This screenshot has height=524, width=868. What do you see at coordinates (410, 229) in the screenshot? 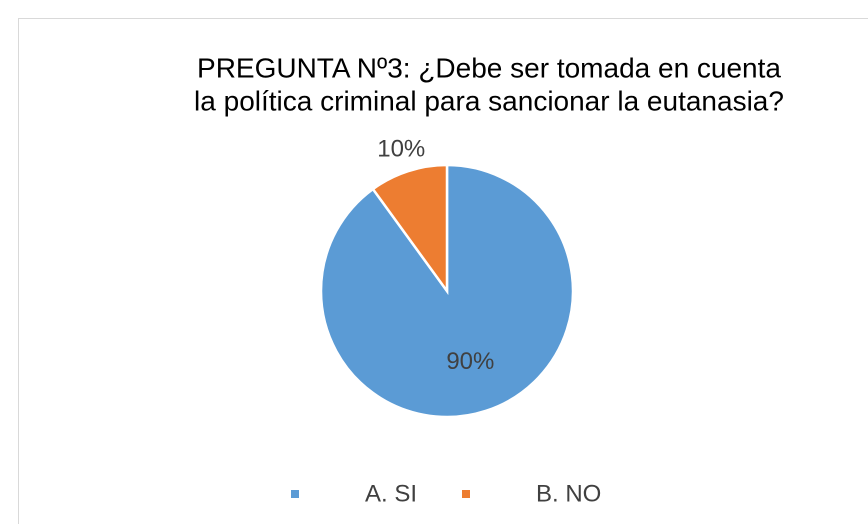
I see `pie-slice` at bounding box center [410, 229].